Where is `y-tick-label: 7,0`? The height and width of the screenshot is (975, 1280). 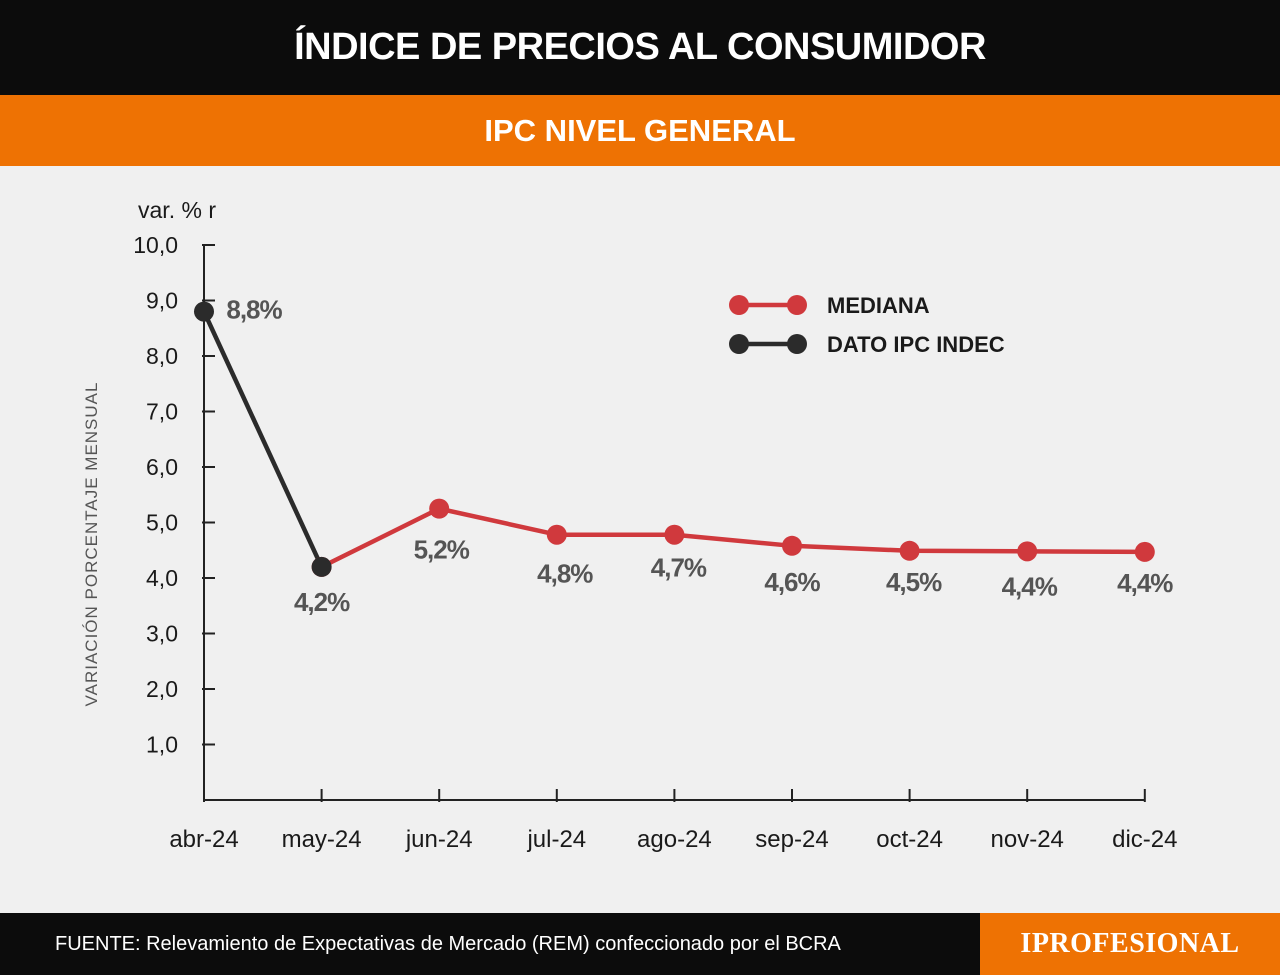
y-tick-label: 7,0 is located at coordinates (162, 412).